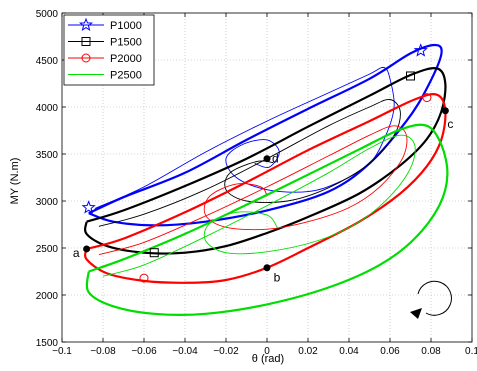 This screenshot has height=371, width=477. I want to click on legend-p1500-label: P1500, so click(126, 43).